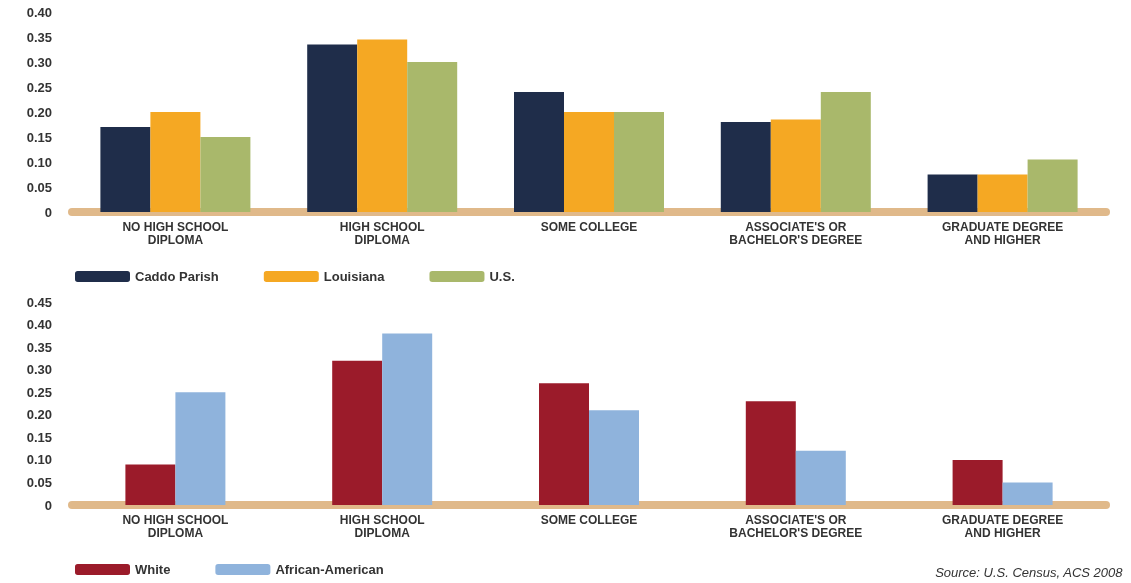 The height and width of the screenshot is (583, 1131). Describe the element at coordinates (153, 569) in the screenshot. I see `legend-label: White` at that location.